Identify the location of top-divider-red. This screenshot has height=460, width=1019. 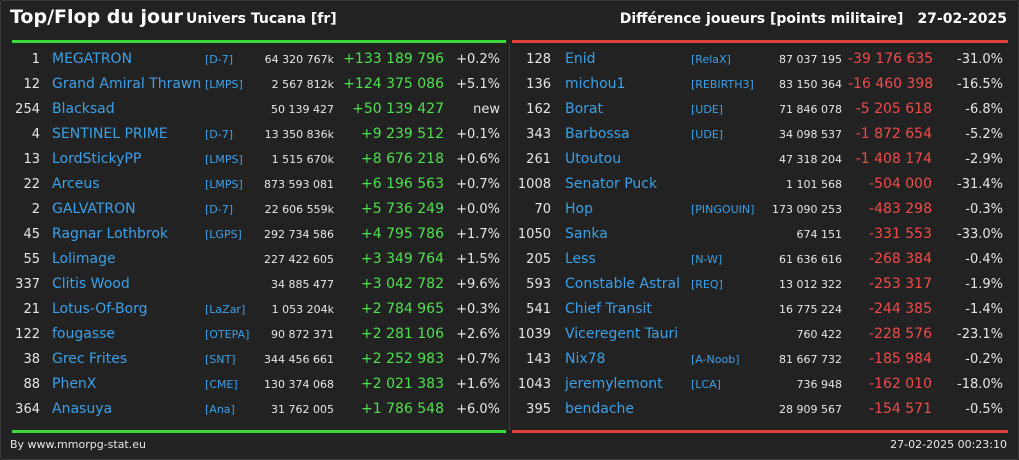
(760, 41).